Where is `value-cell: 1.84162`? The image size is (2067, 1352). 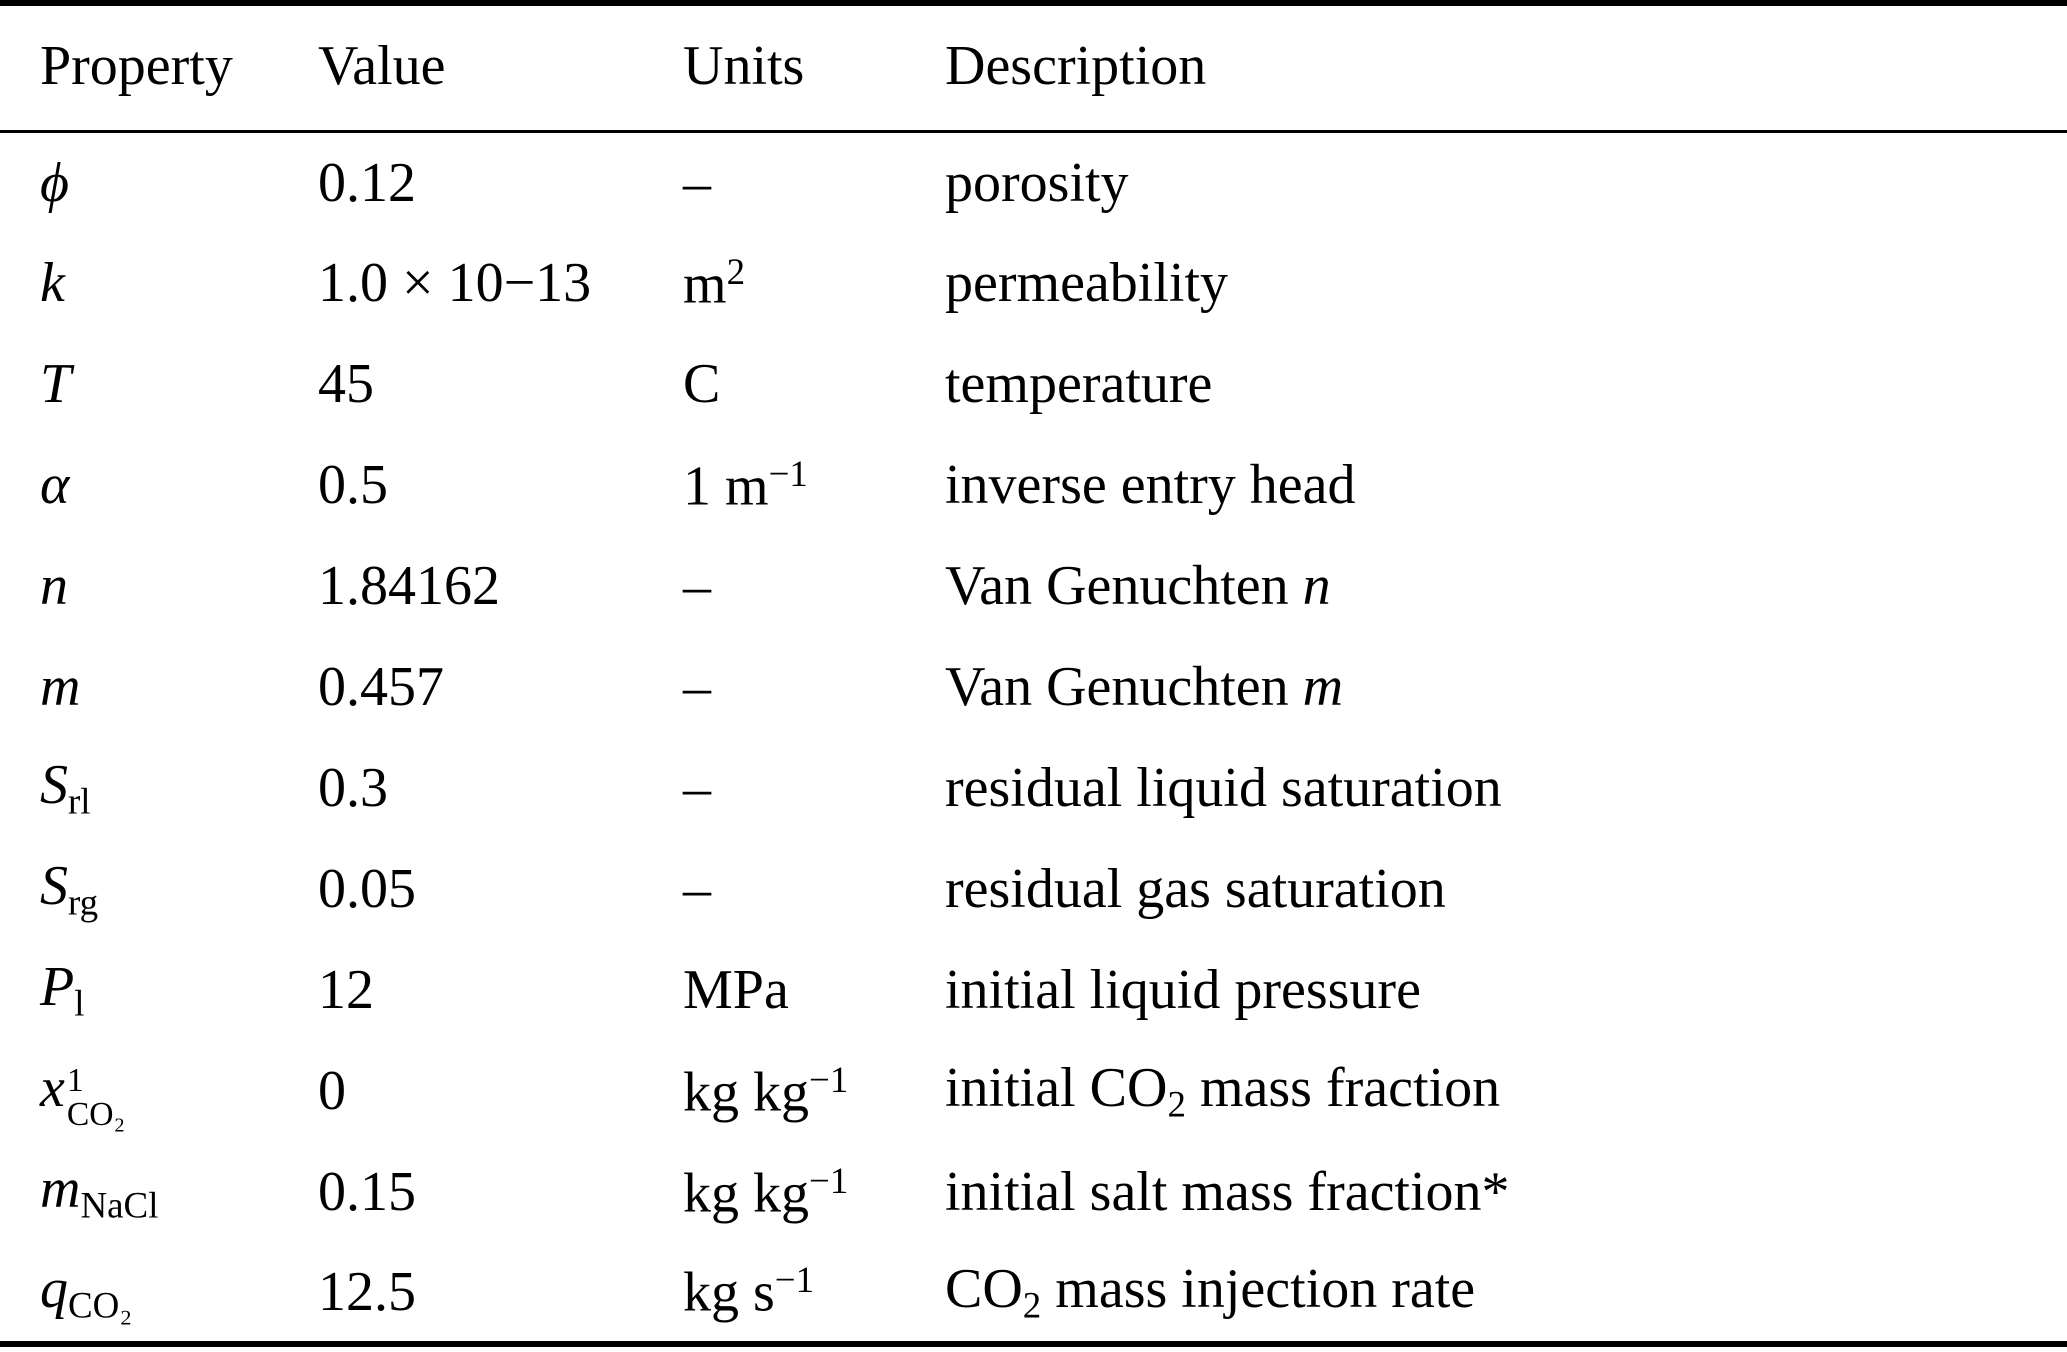
value-cell: 1.84162 is located at coordinates (409, 586).